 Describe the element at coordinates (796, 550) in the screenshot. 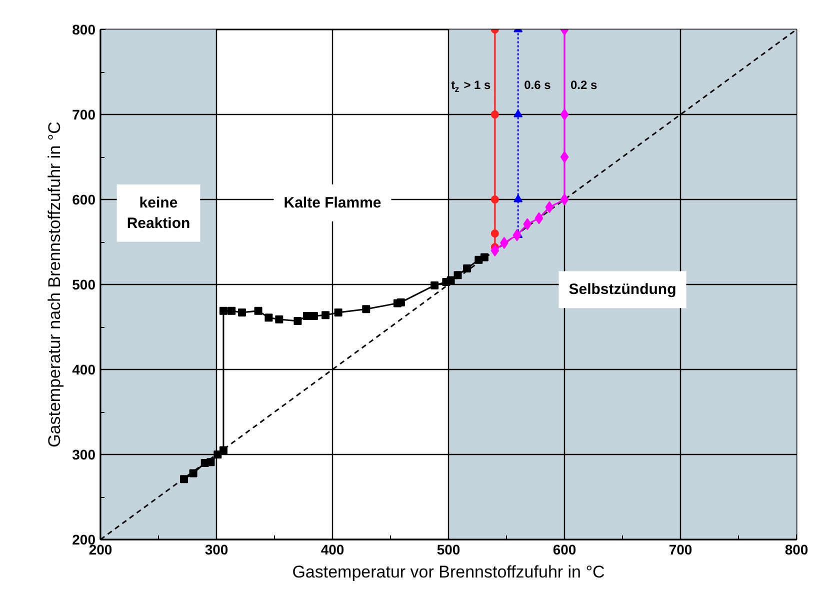

I see `x-tick-label: 800` at that location.